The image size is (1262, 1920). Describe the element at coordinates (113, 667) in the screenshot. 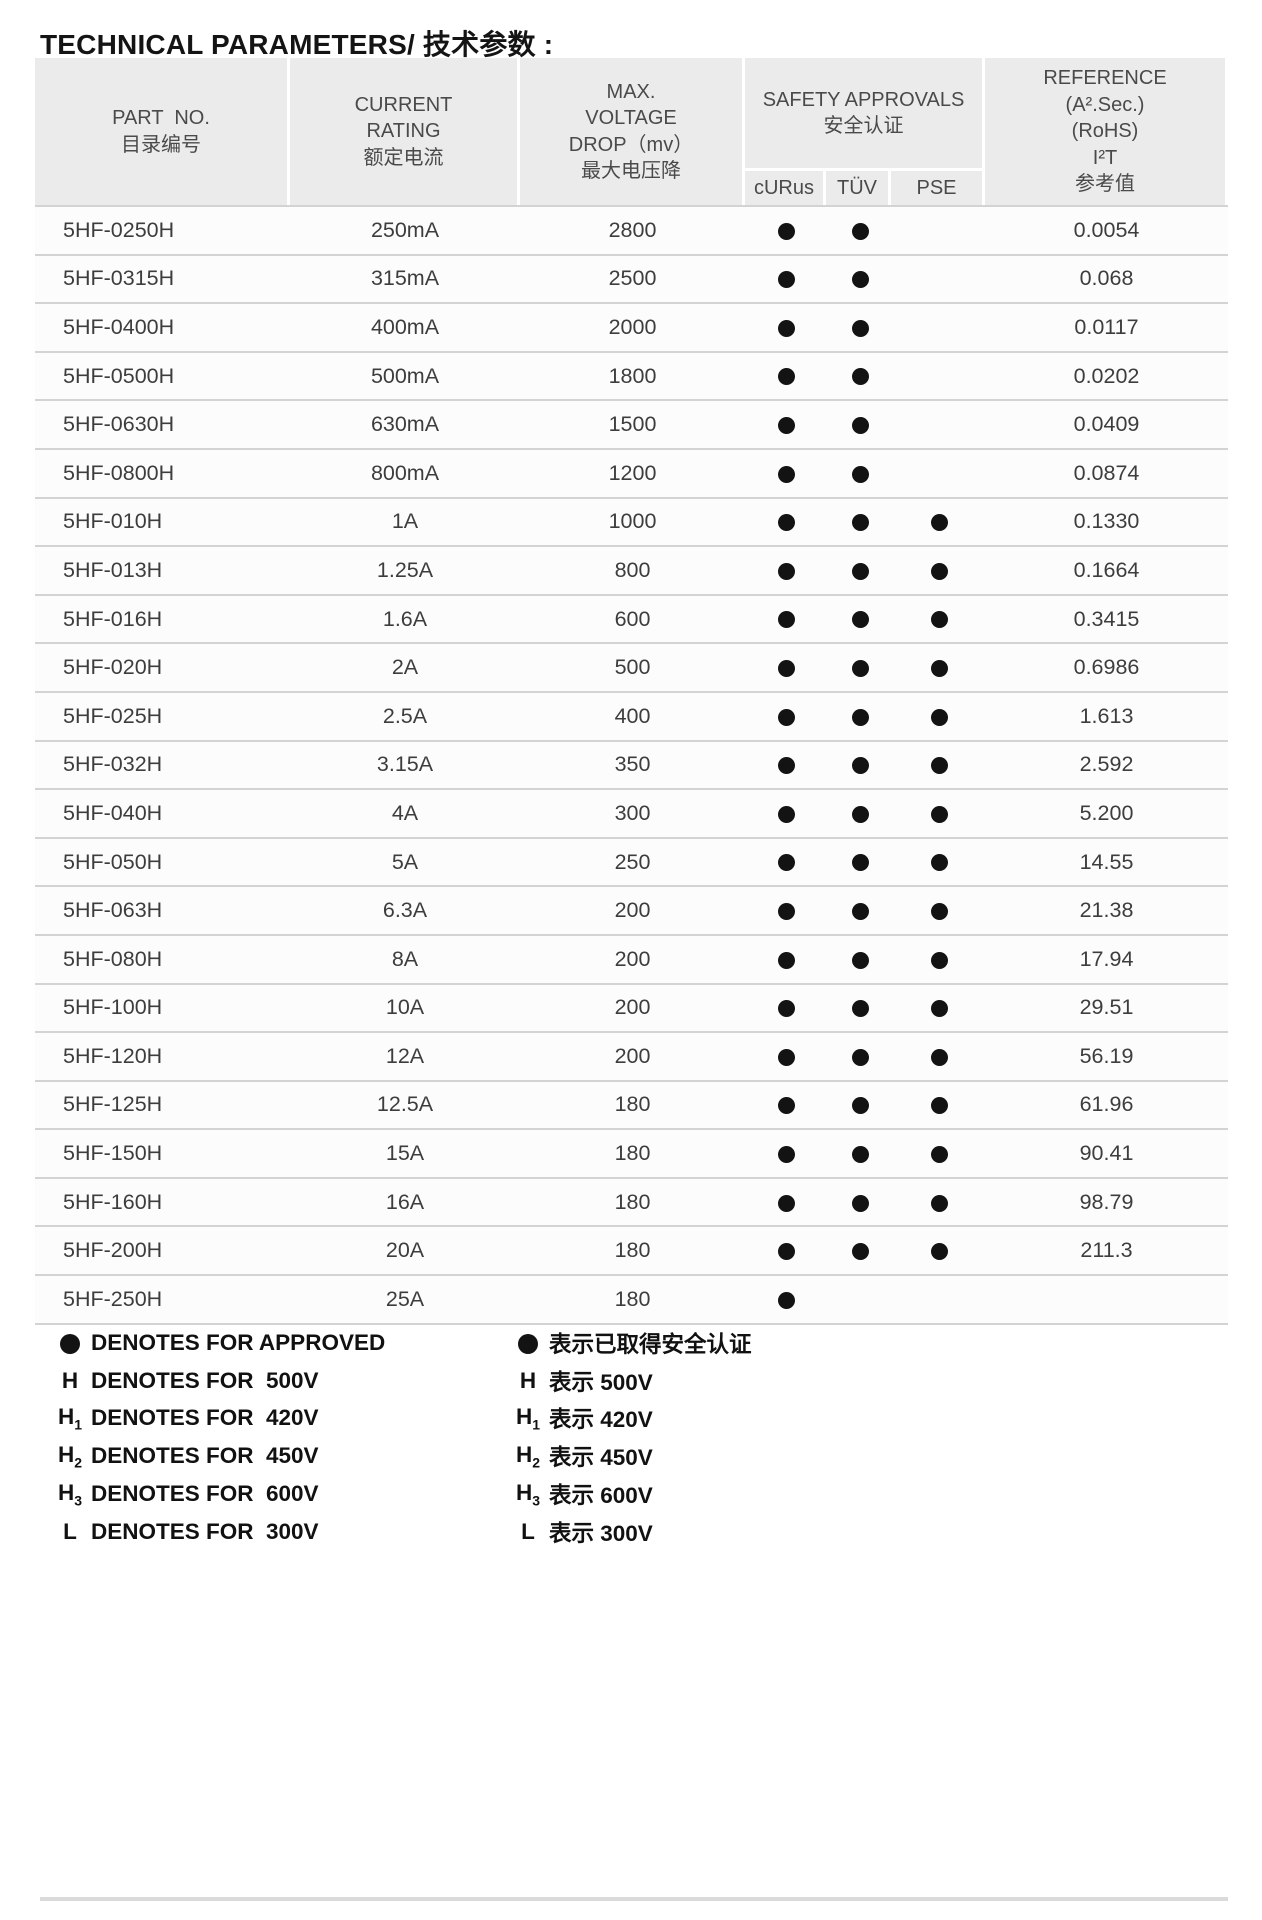

I see `part-no-cell: 5HF-020H` at that location.